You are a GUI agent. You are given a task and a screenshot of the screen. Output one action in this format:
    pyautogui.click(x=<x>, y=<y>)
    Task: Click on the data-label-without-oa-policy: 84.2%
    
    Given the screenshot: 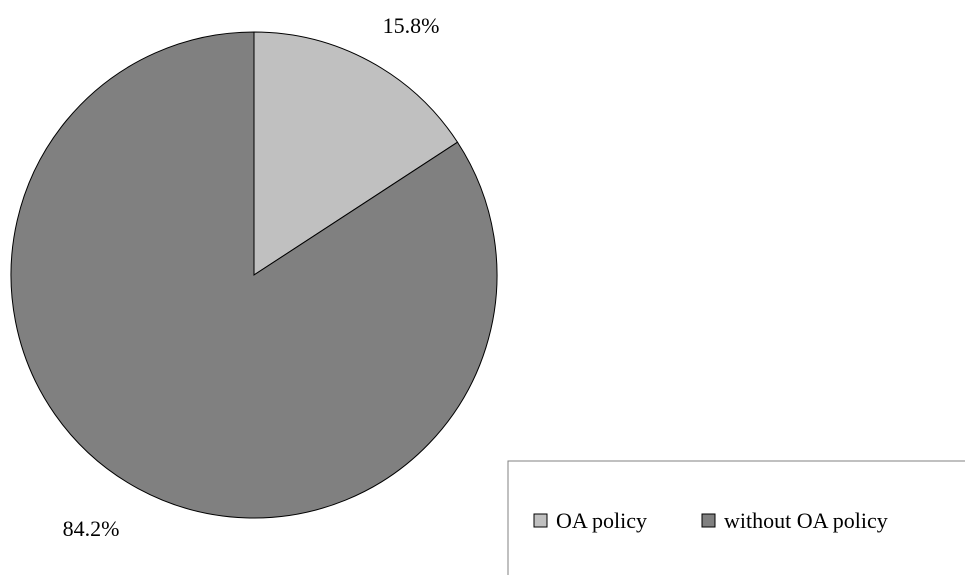 What is the action you would take?
    pyautogui.click(x=91, y=528)
    